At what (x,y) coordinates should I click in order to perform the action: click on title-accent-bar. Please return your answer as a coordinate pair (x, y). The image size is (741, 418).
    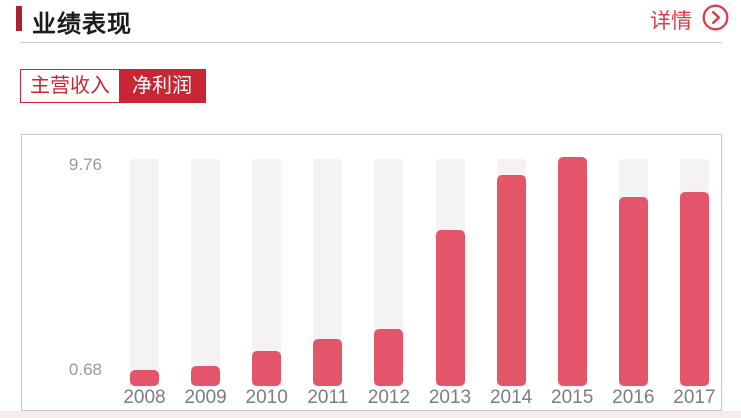
    Looking at the image, I should click on (19, 18).